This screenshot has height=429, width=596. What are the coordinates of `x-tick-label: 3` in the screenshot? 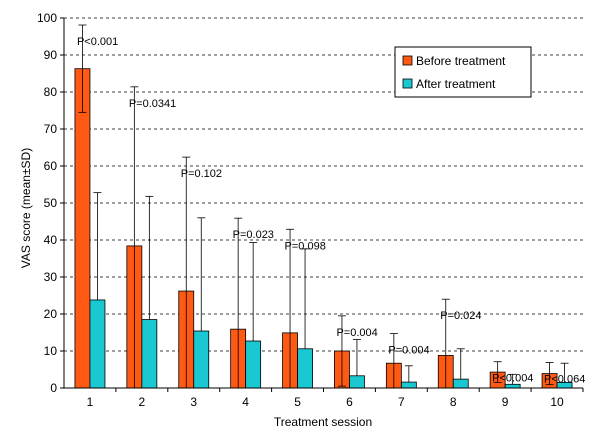 It's located at (193, 402).